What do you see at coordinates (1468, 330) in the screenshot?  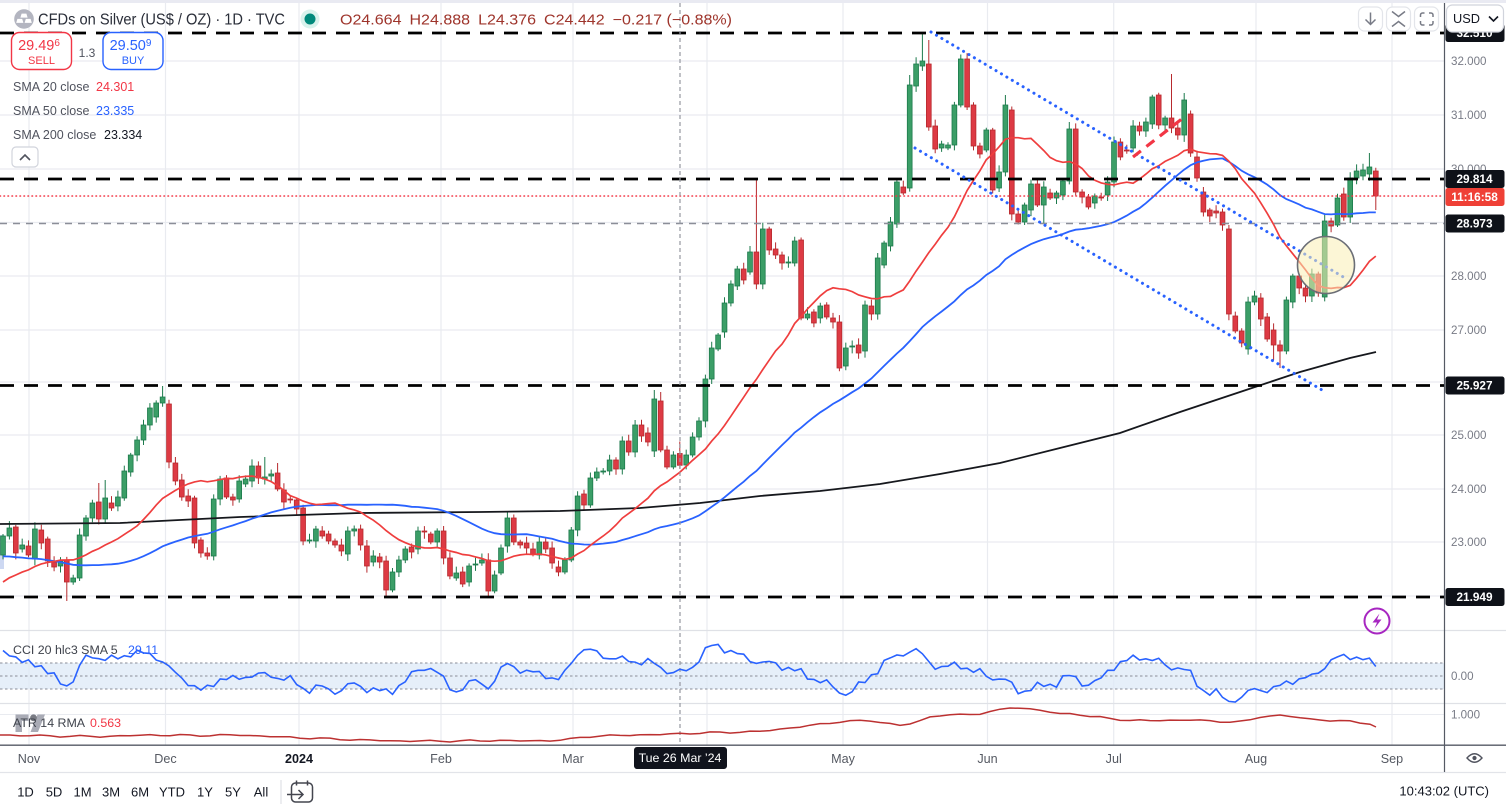 I see `svg-text: 27.000` at bounding box center [1468, 330].